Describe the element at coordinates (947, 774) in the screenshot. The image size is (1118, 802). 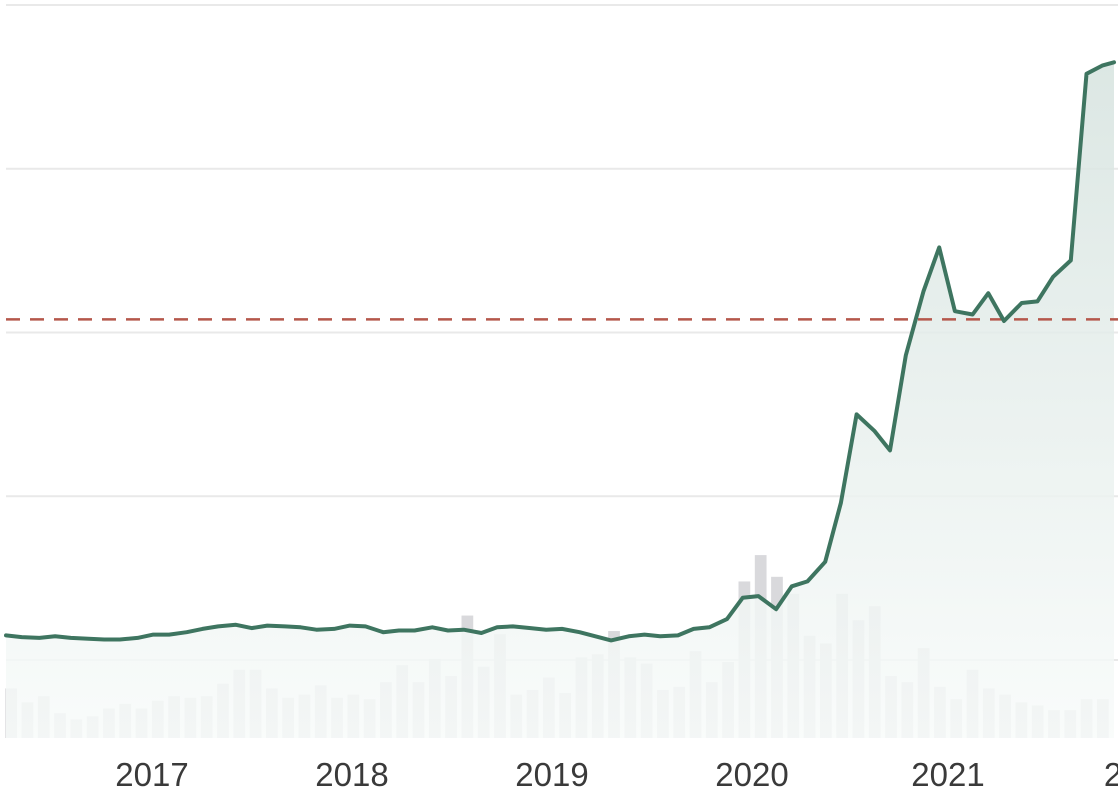
I see `x-tick-label: 2021` at that location.